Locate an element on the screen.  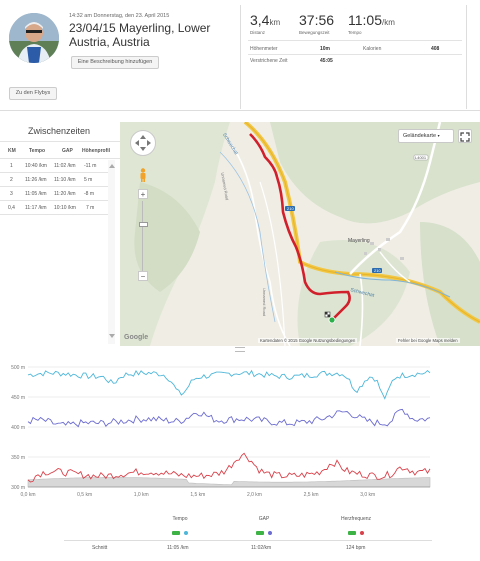
split-elevation: 5 m is located at coordinates (88, 180).